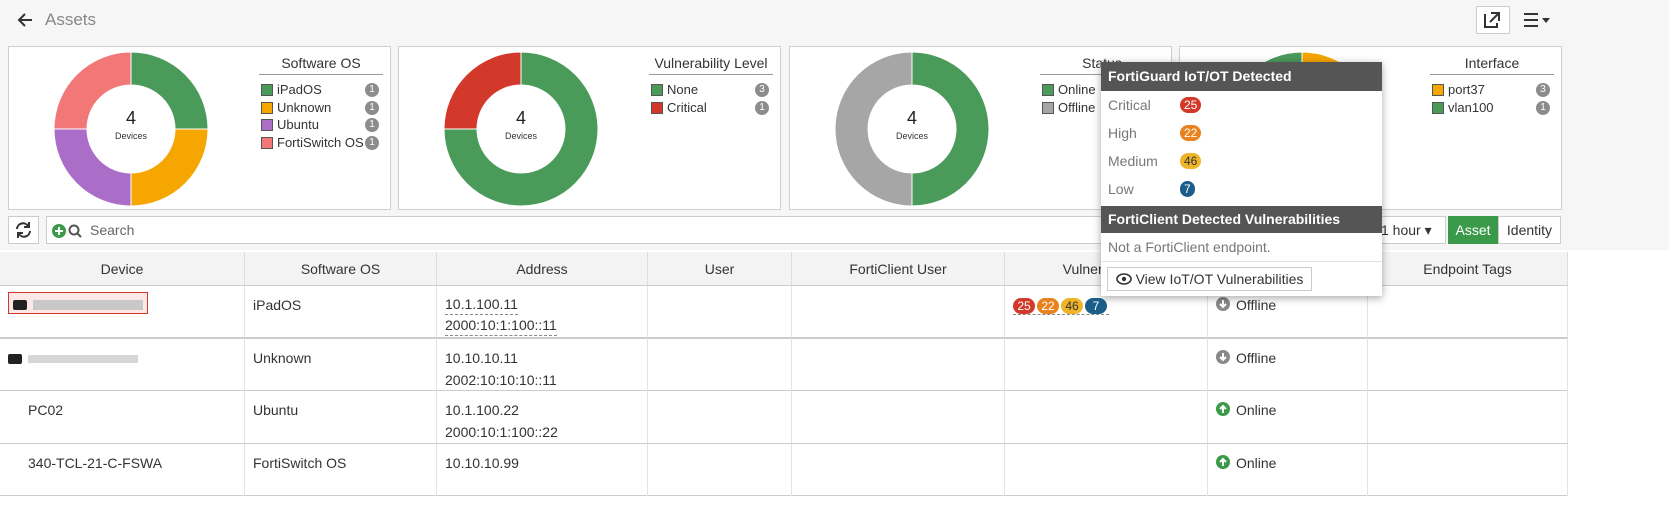 The height and width of the screenshot is (506, 1669). What do you see at coordinates (1241, 219) in the screenshot?
I see `popup-section-title: FortiClient Detected Vulnerabilities` at bounding box center [1241, 219].